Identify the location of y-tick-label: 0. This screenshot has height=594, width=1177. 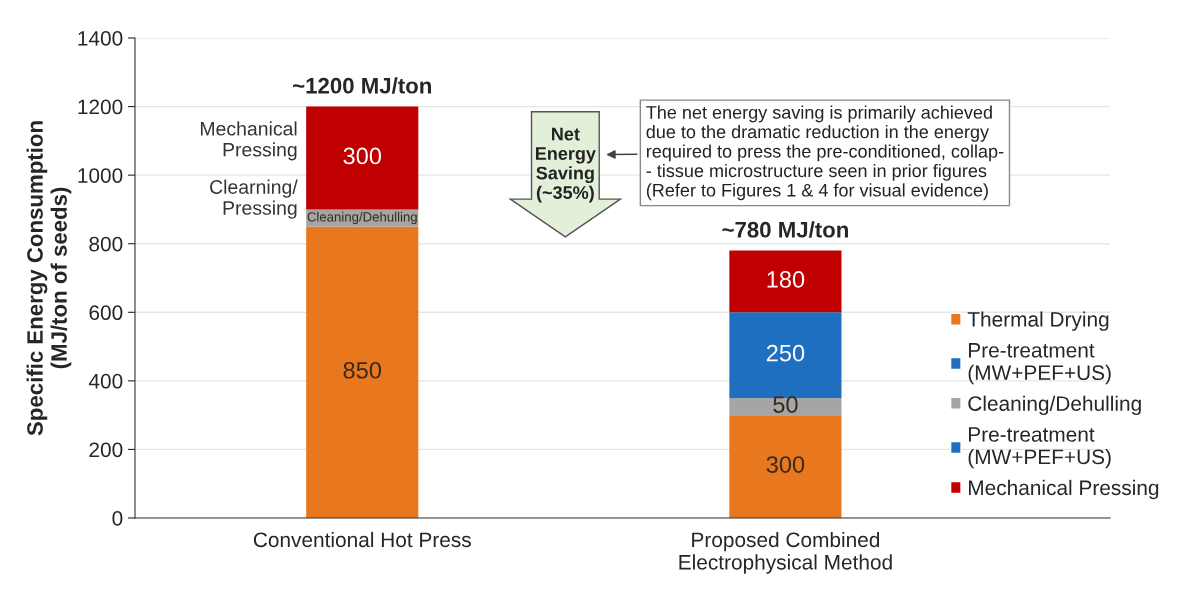
(117, 518).